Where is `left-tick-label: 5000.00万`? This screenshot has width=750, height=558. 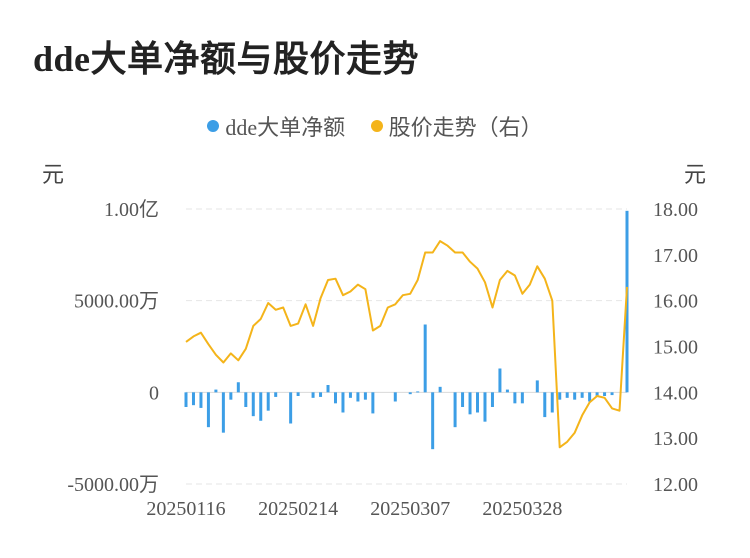
left-tick-label: 5000.00万 is located at coordinates (116, 302).